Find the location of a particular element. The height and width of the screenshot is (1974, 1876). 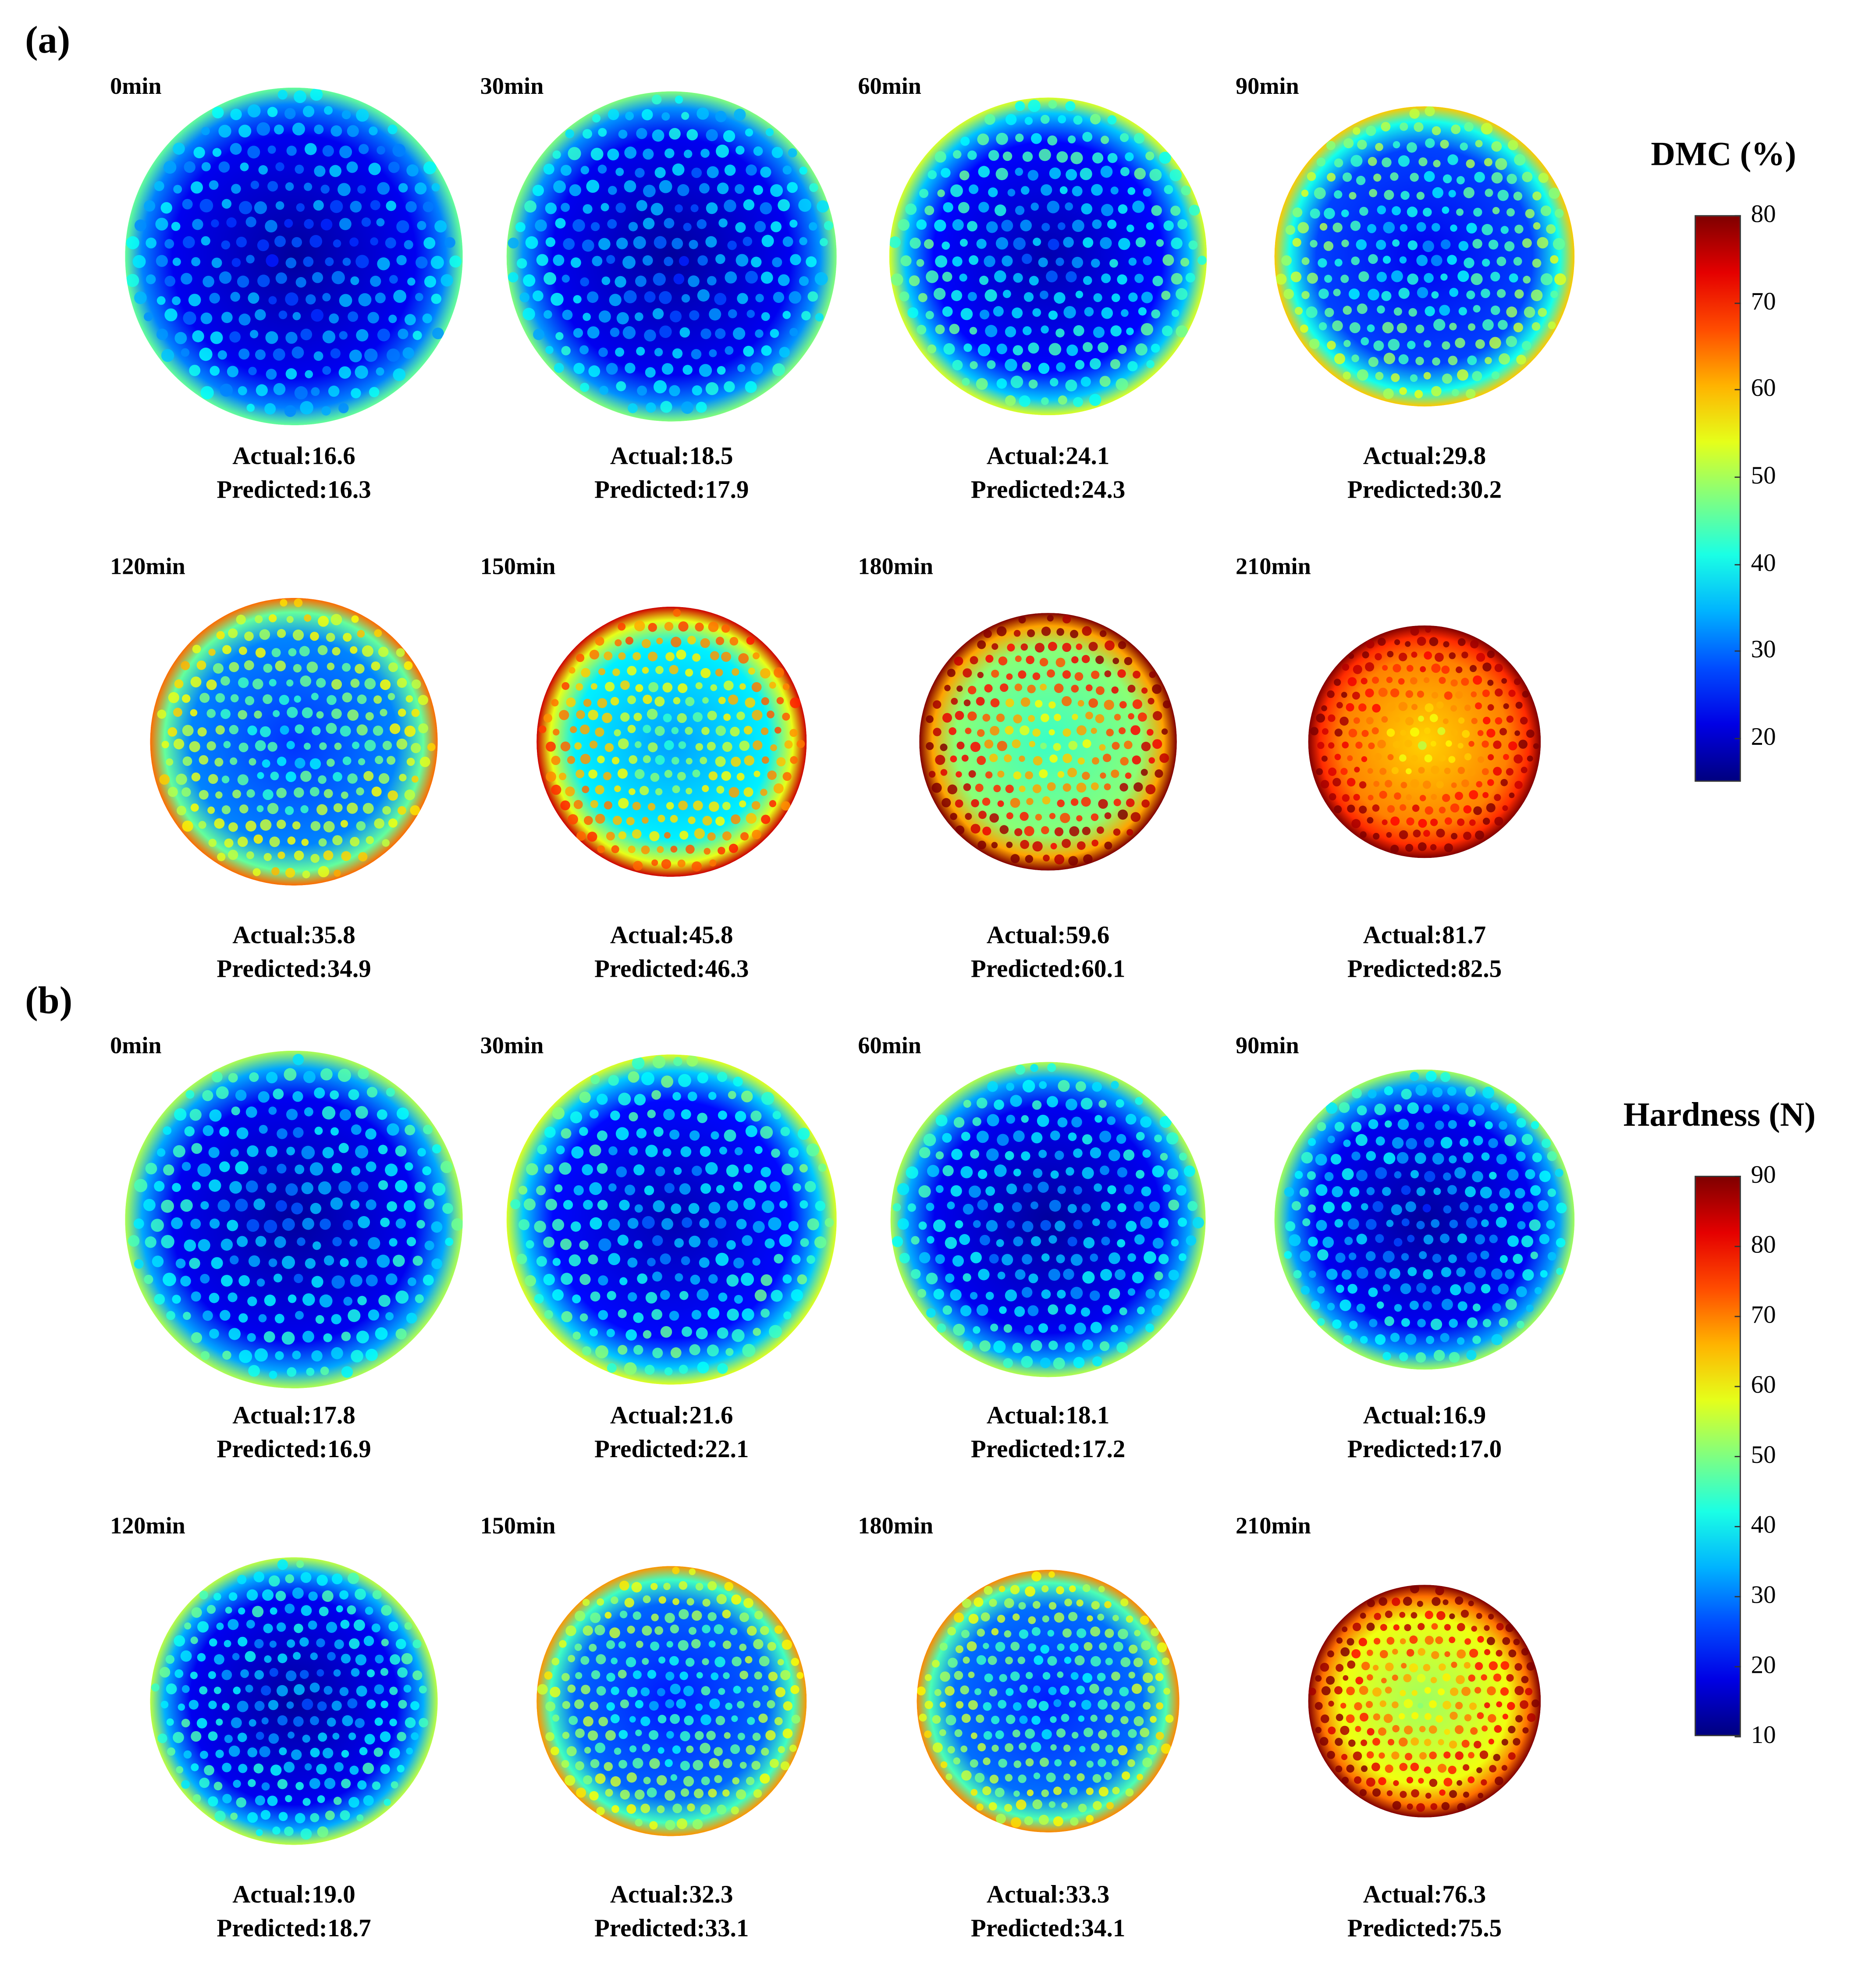

predicted-value-line: Predicted:17.0 is located at coordinates (1425, 1450).